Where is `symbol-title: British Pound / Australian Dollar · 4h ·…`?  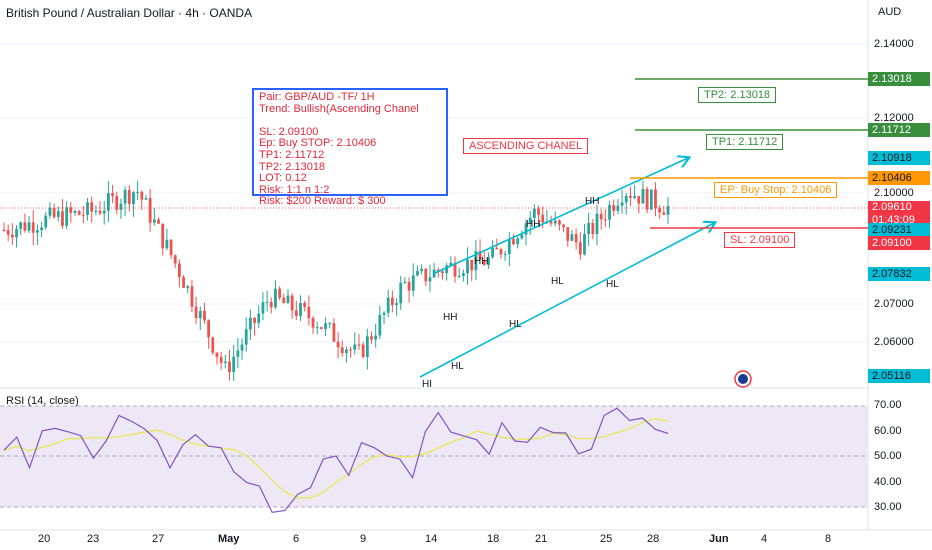
symbol-title: British Pound / Australian Dollar · 4h ·… is located at coordinates (129, 13).